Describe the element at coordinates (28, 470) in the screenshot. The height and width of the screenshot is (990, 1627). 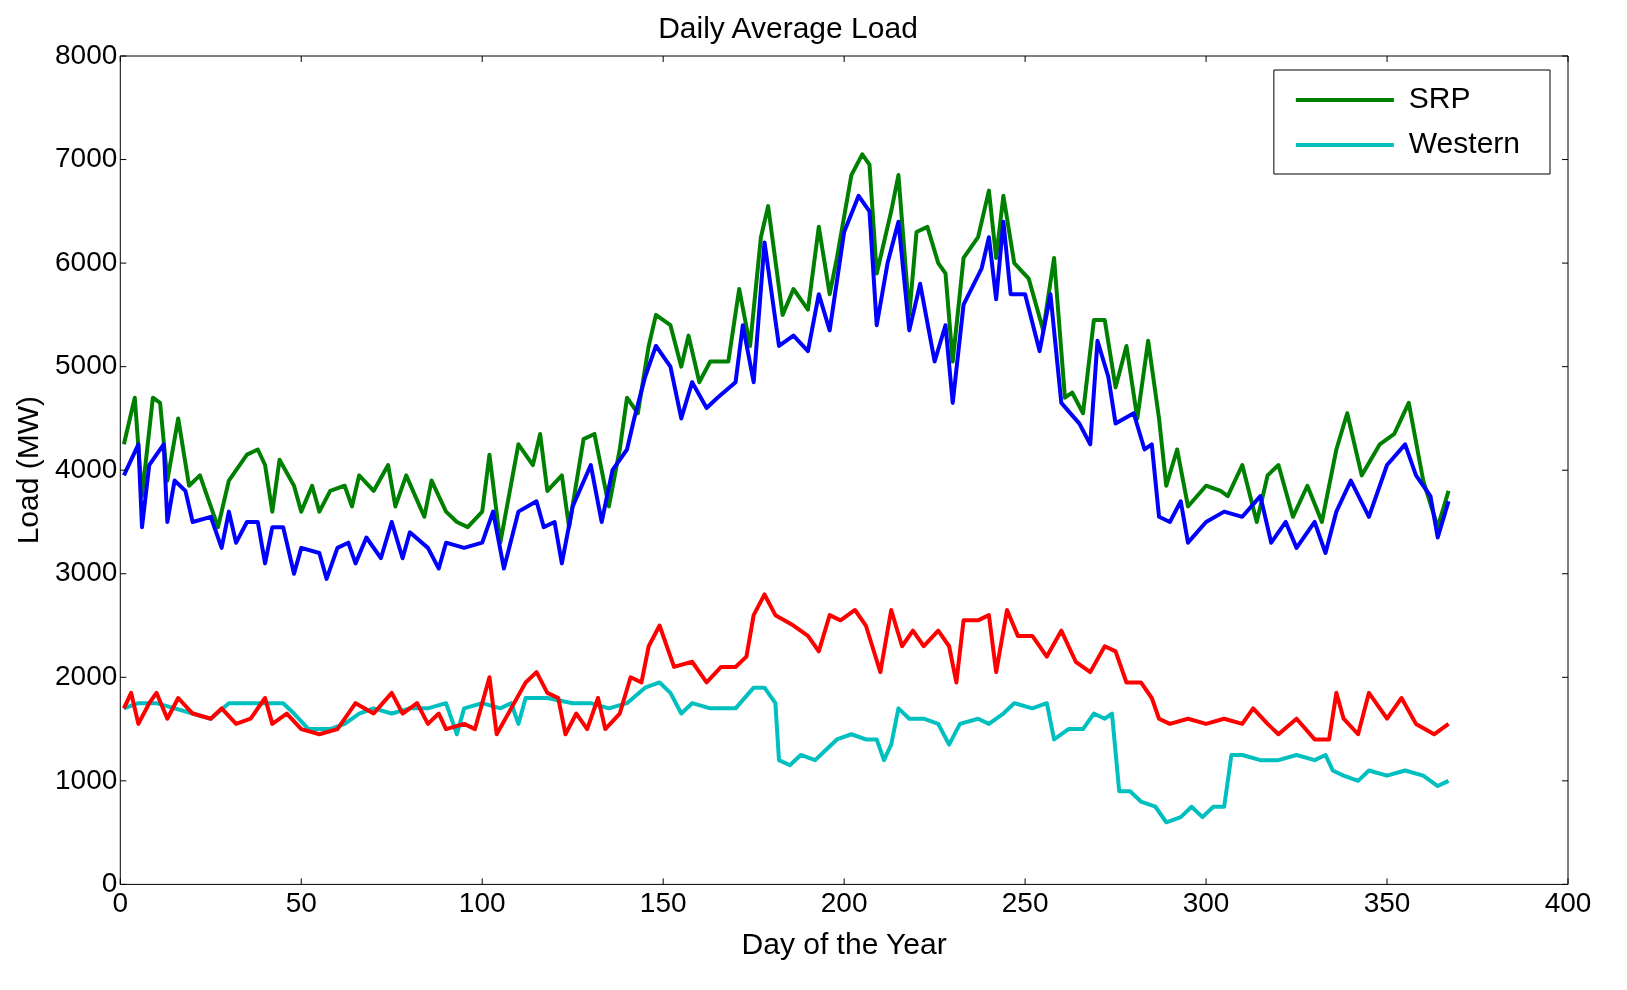
I see `y-axis-title: Load (MW)` at that location.